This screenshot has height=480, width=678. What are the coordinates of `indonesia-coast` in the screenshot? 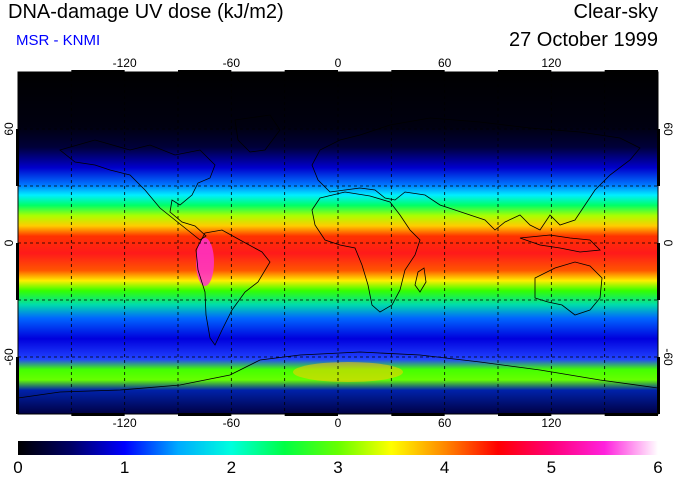 It's located at (560, 243).